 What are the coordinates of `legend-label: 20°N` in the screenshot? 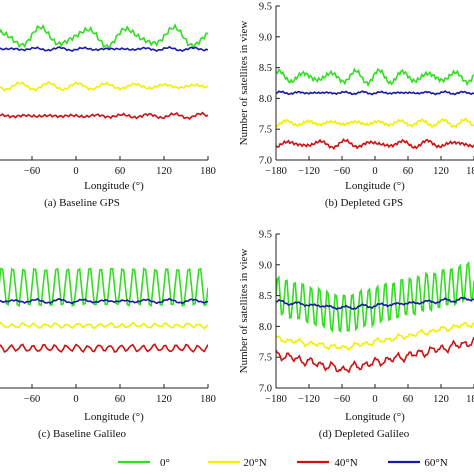 It's located at (254, 463).